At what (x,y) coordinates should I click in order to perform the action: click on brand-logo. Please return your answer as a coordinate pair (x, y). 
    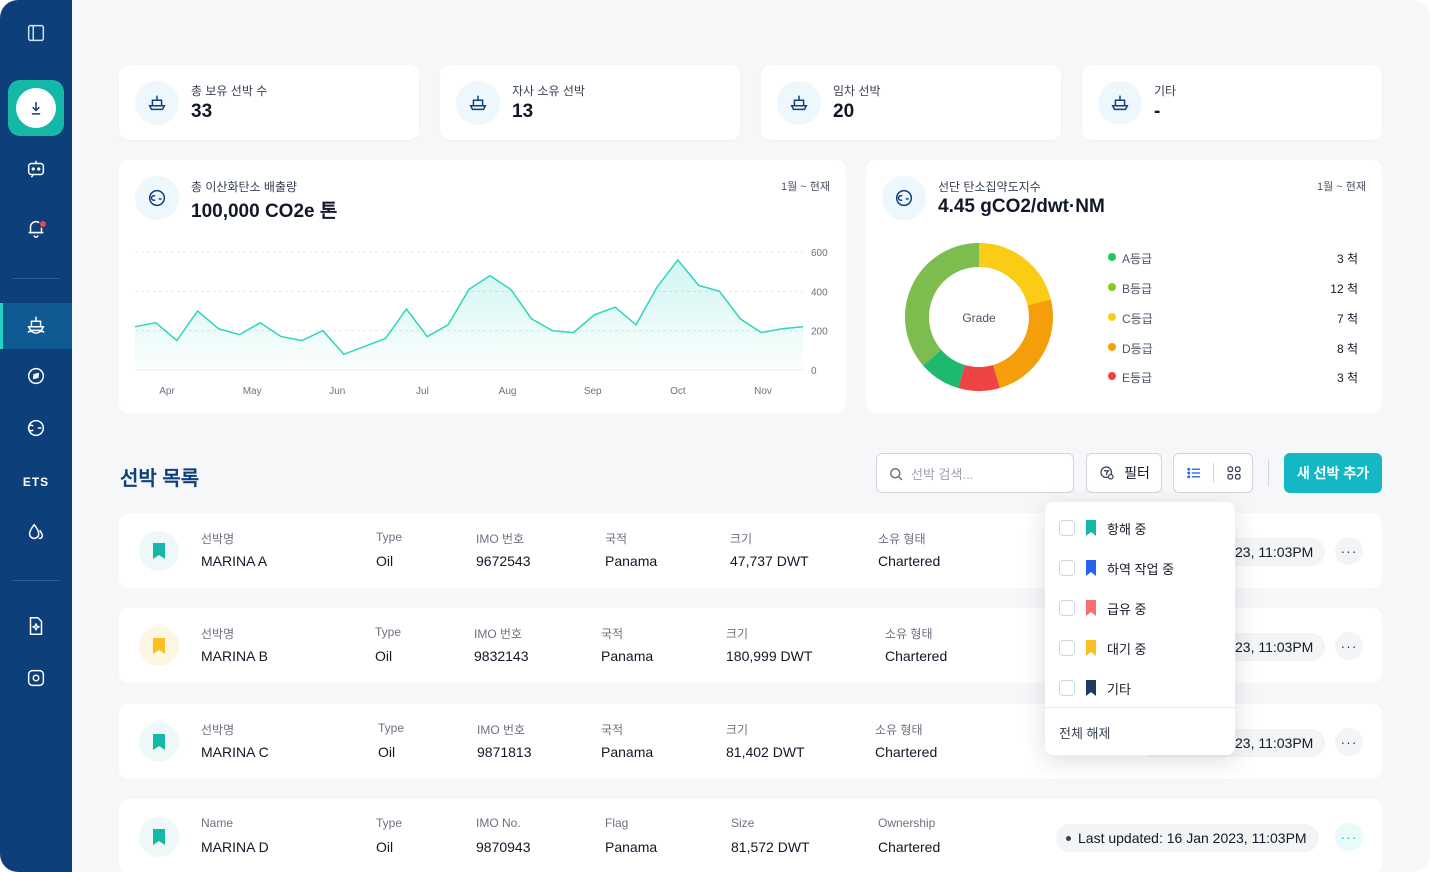
    Looking at the image, I should click on (36, 108).